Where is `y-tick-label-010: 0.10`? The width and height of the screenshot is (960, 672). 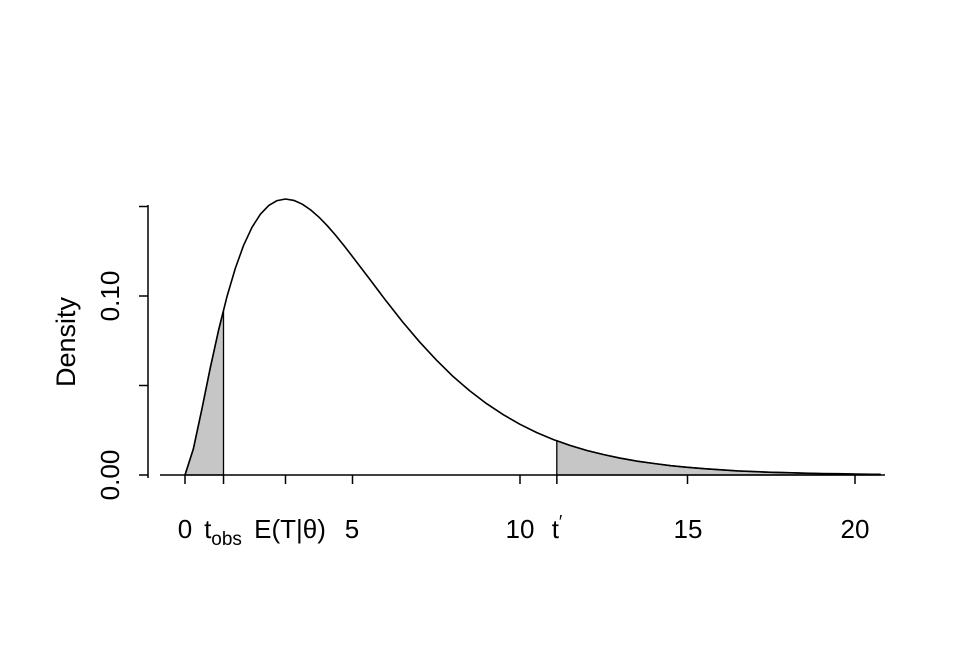
y-tick-label-010: 0.10 is located at coordinates (110, 296).